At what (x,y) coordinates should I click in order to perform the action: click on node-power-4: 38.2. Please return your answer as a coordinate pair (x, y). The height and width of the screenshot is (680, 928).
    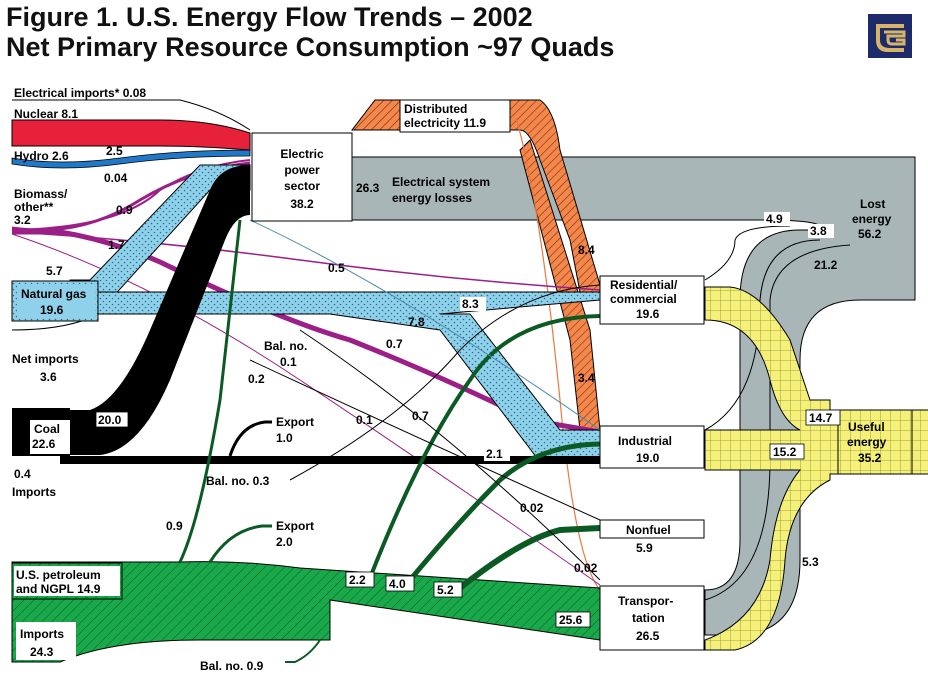
    Looking at the image, I should click on (302, 204).